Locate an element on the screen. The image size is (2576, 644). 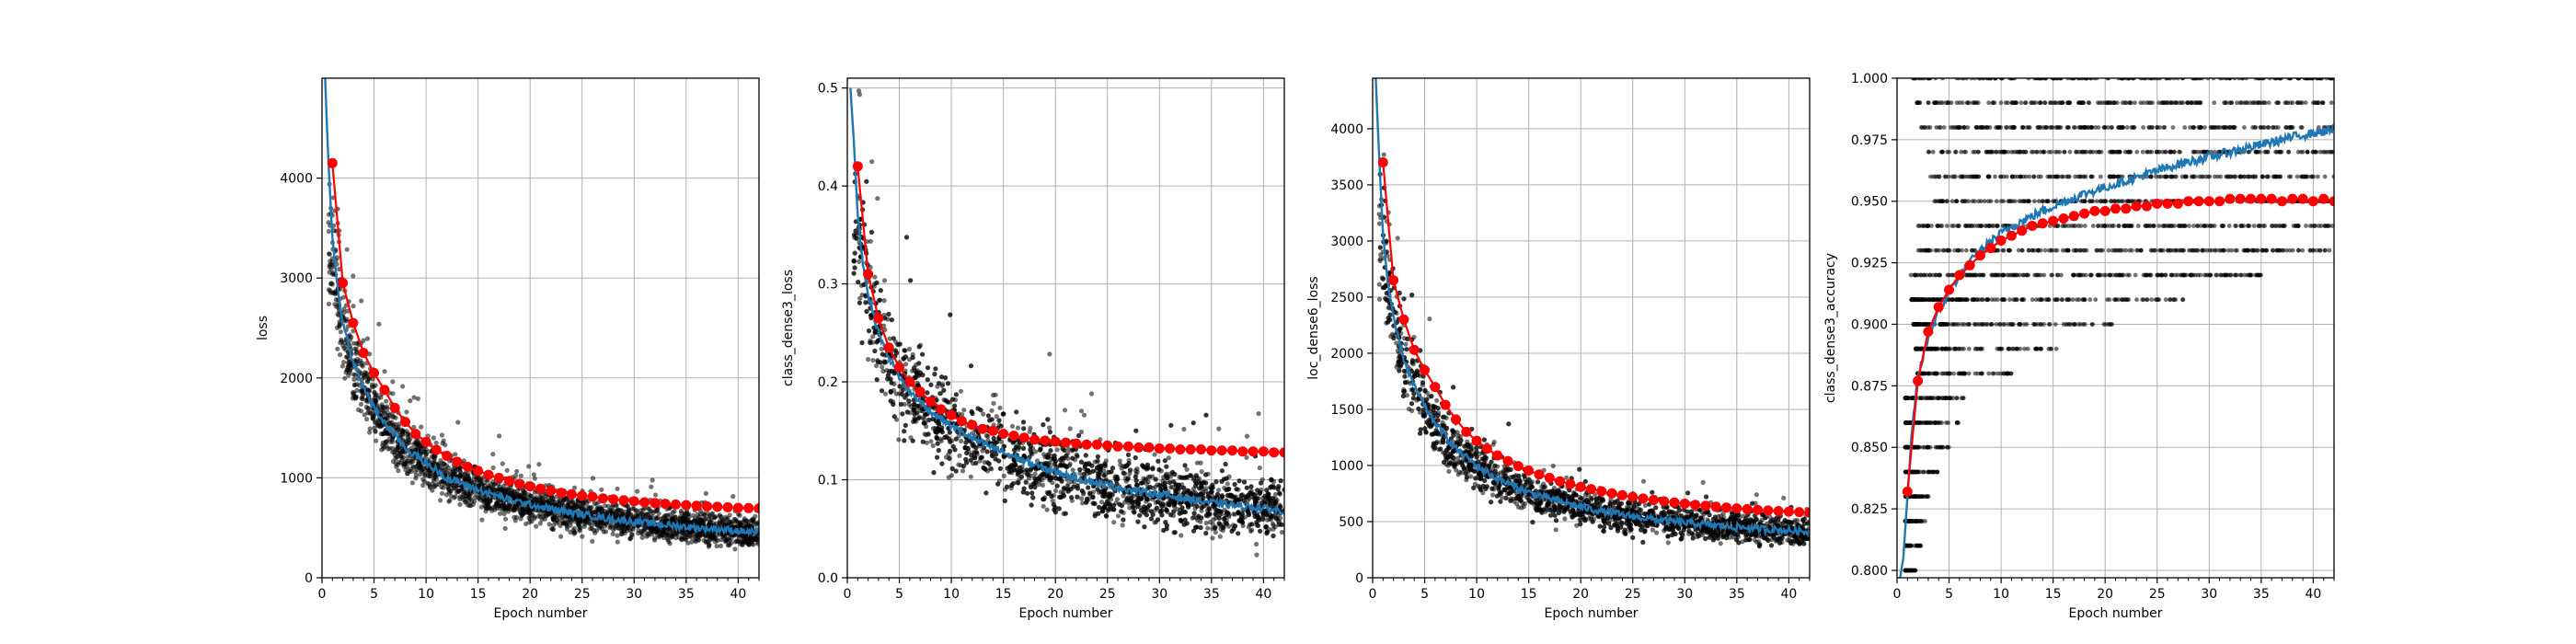
x-tick-label: 0 is located at coordinates (322, 594).